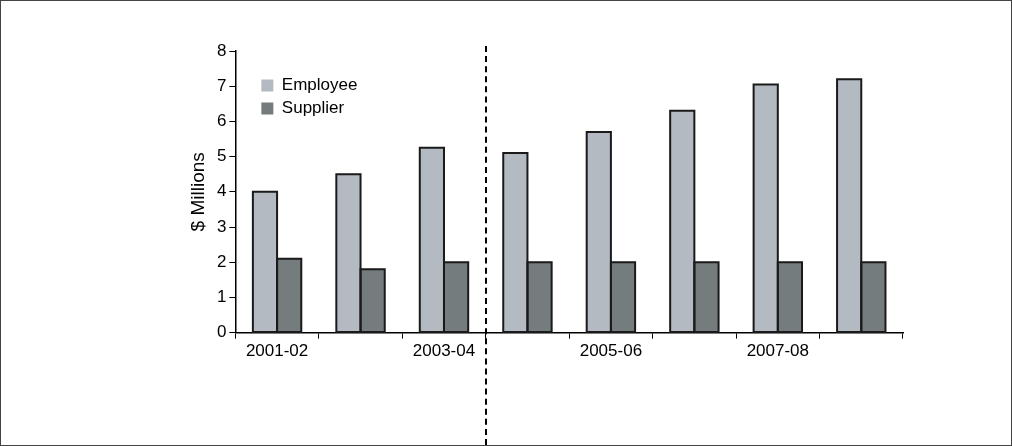 The width and height of the screenshot is (1012, 446). I want to click on y-tick-label: 3, so click(221, 226).